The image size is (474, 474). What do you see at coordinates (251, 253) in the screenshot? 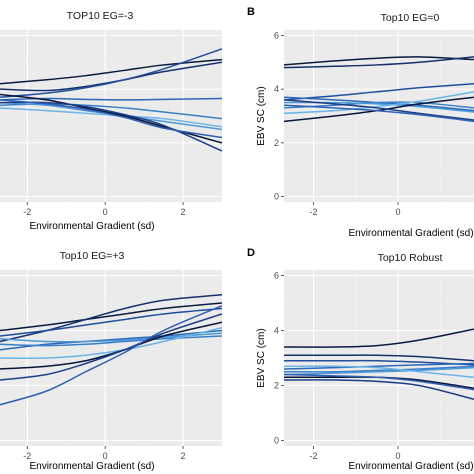
I see `panel-label: D` at bounding box center [251, 253].